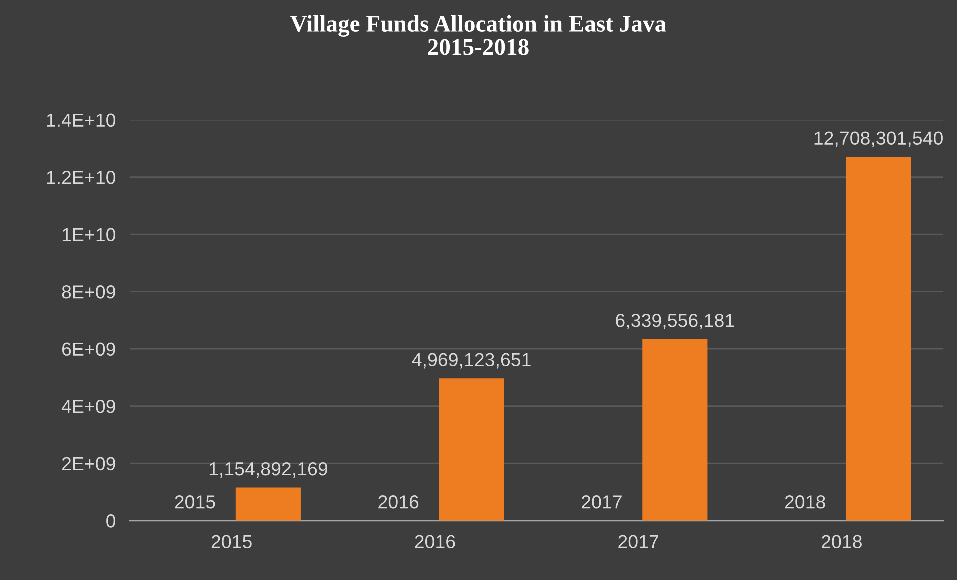 Image resolution: width=957 pixels, height=580 pixels. What do you see at coordinates (89, 349) in the screenshot?
I see `y-tick-label: 6E+09` at bounding box center [89, 349].